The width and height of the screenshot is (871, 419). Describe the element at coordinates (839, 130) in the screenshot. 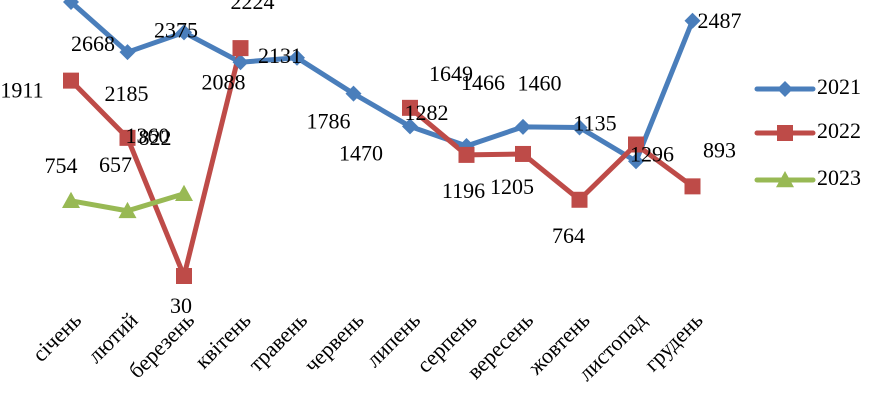

I see `legend-label-2022: 2022` at that location.